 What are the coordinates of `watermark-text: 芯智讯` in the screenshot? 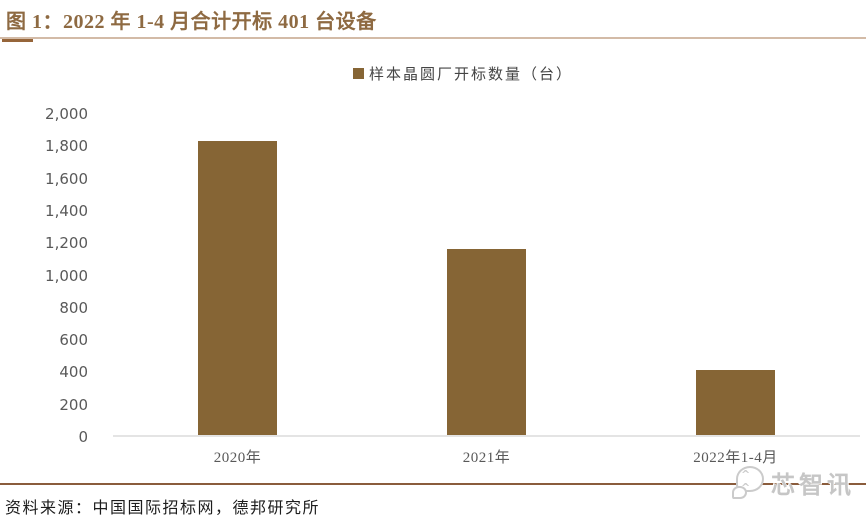 It's located at (813, 484).